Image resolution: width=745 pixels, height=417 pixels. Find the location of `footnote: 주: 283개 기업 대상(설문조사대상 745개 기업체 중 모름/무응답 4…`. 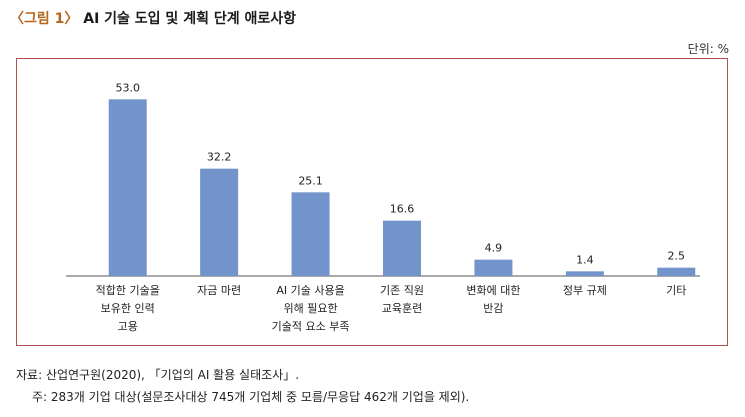

footnote: 주: 283개 기업 대상(설문조사대상 745개 기업체 중 모름/무응답 4… is located at coordinates (251, 397).